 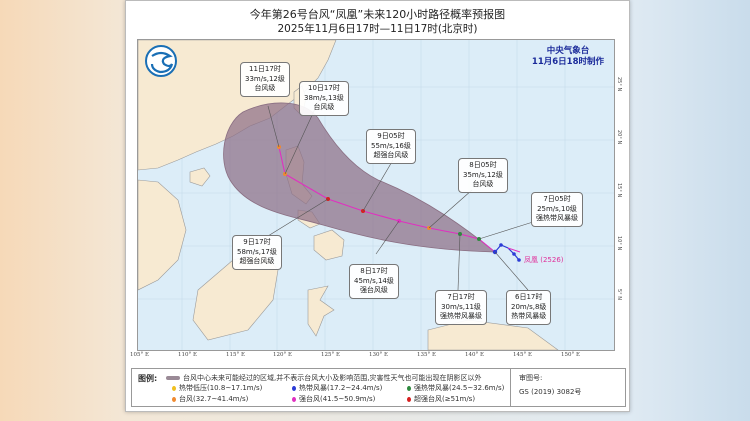 What do you see at coordinates (377, 29) in the screenshot?
I see `map-subtitle: 2025年11月6日17时—11日17时(北京时)` at bounding box center [377, 29].